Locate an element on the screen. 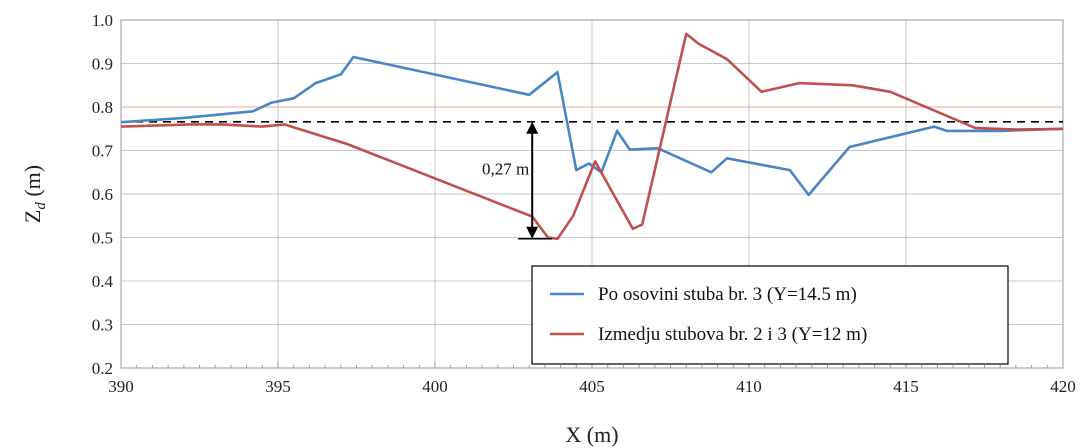 Image resolution: width=1084 pixels, height=448 pixels. x-axis-title: X (m) is located at coordinates (591, 434).